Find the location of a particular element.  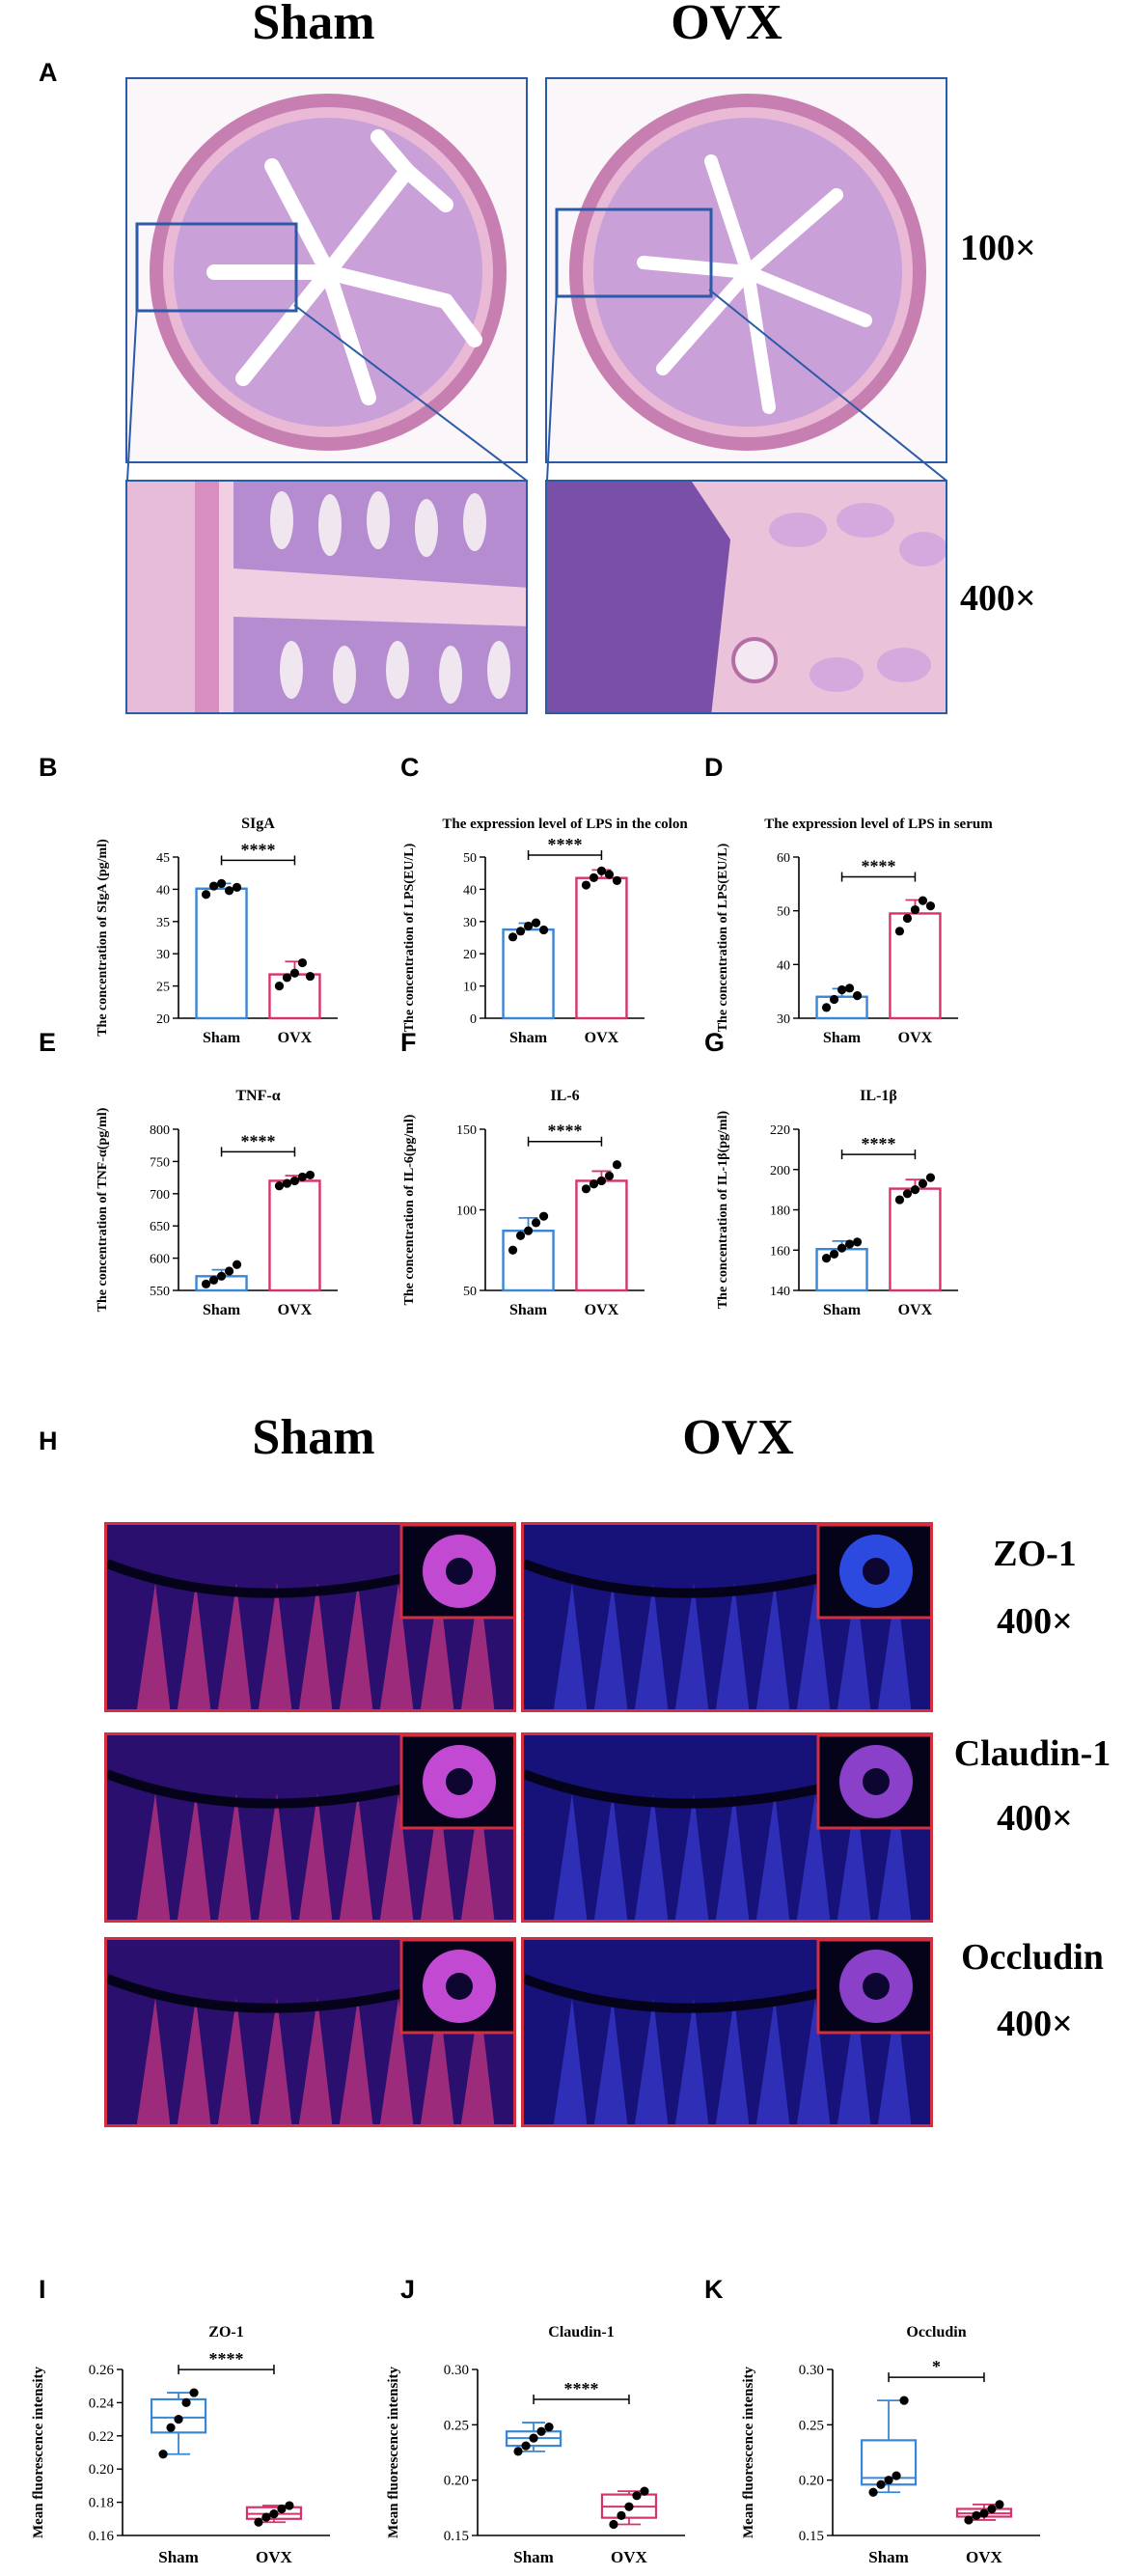

y-axis-label: Mean fluorescence intensity is located at coordinates (39, 2452).